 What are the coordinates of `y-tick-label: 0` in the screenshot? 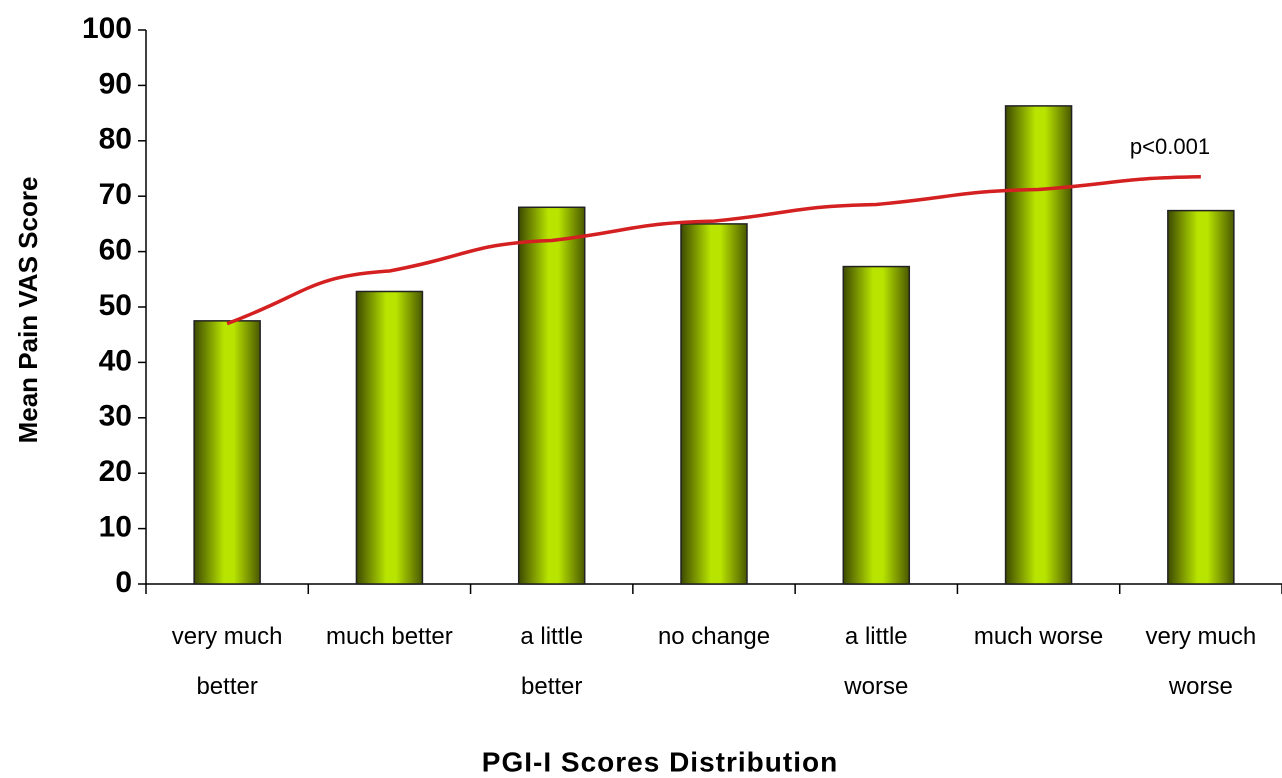 It's located at (123, 582).